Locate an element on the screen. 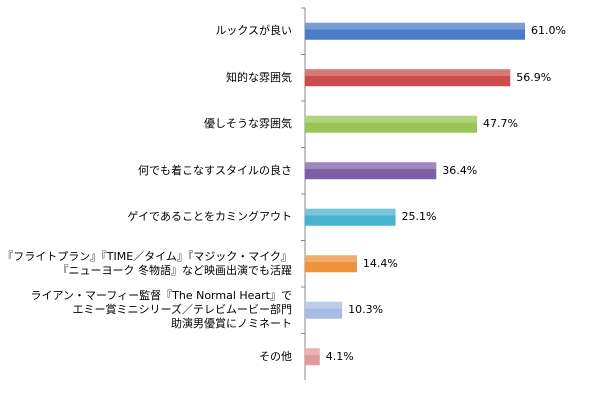 Image resolution: width=600 pixels, height=401 pixels. category-label: 知的な雰囲気 is located at coordinates (259, 77).